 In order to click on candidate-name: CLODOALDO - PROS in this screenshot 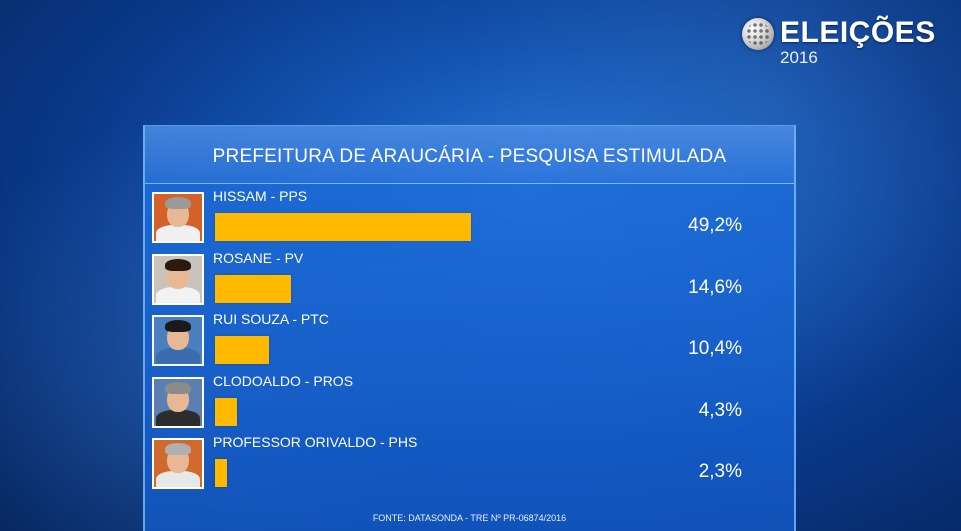, I will do `click(283, 380)`.